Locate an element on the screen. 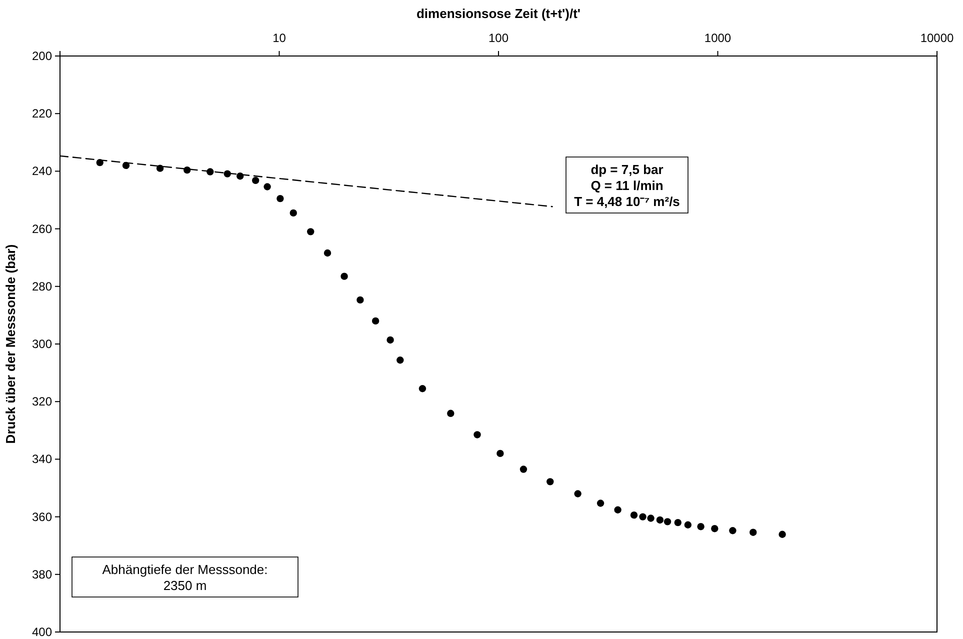 This screenshot has width=963, height=639. y-tick-label: 200 is located at coordinates (42, 56).